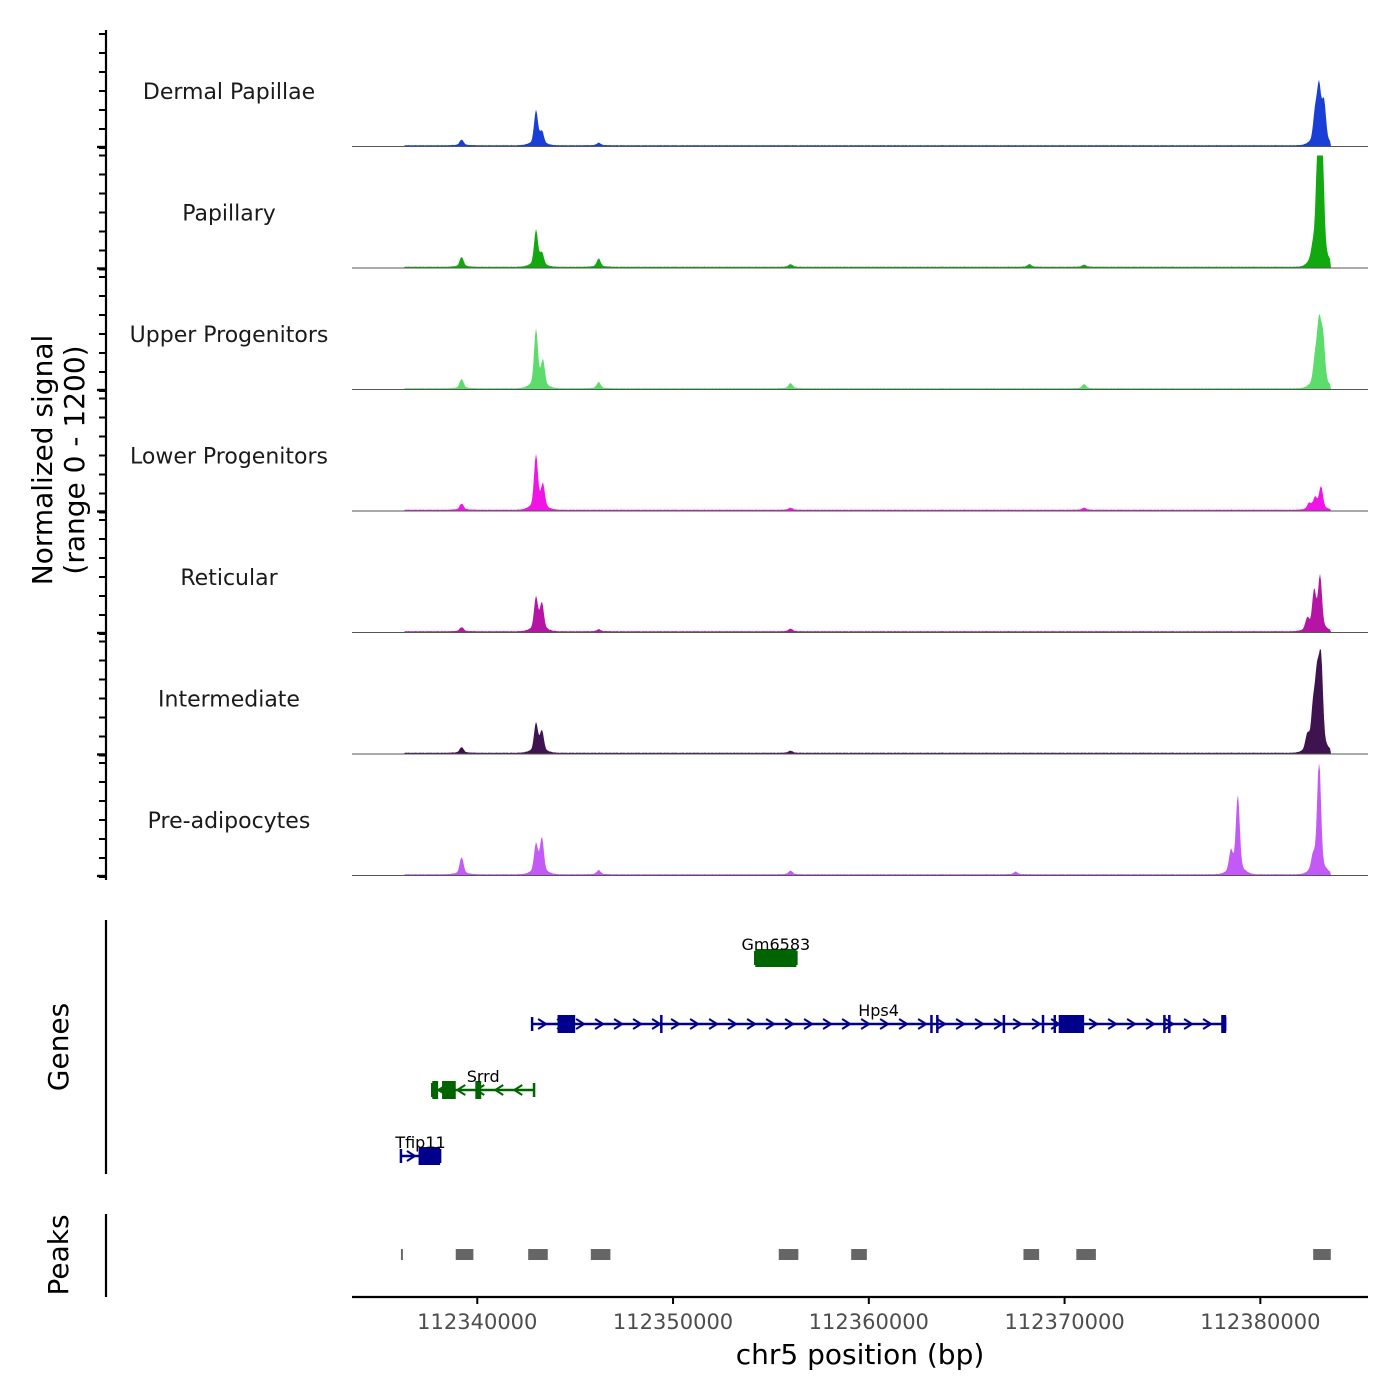 The height and width of the screenshot is (1400, 1400). What do you see at coordinates (477, 1322) in the screenshot?
I see `x-tick-label: 112340000` at bounding box center [477, 1322].